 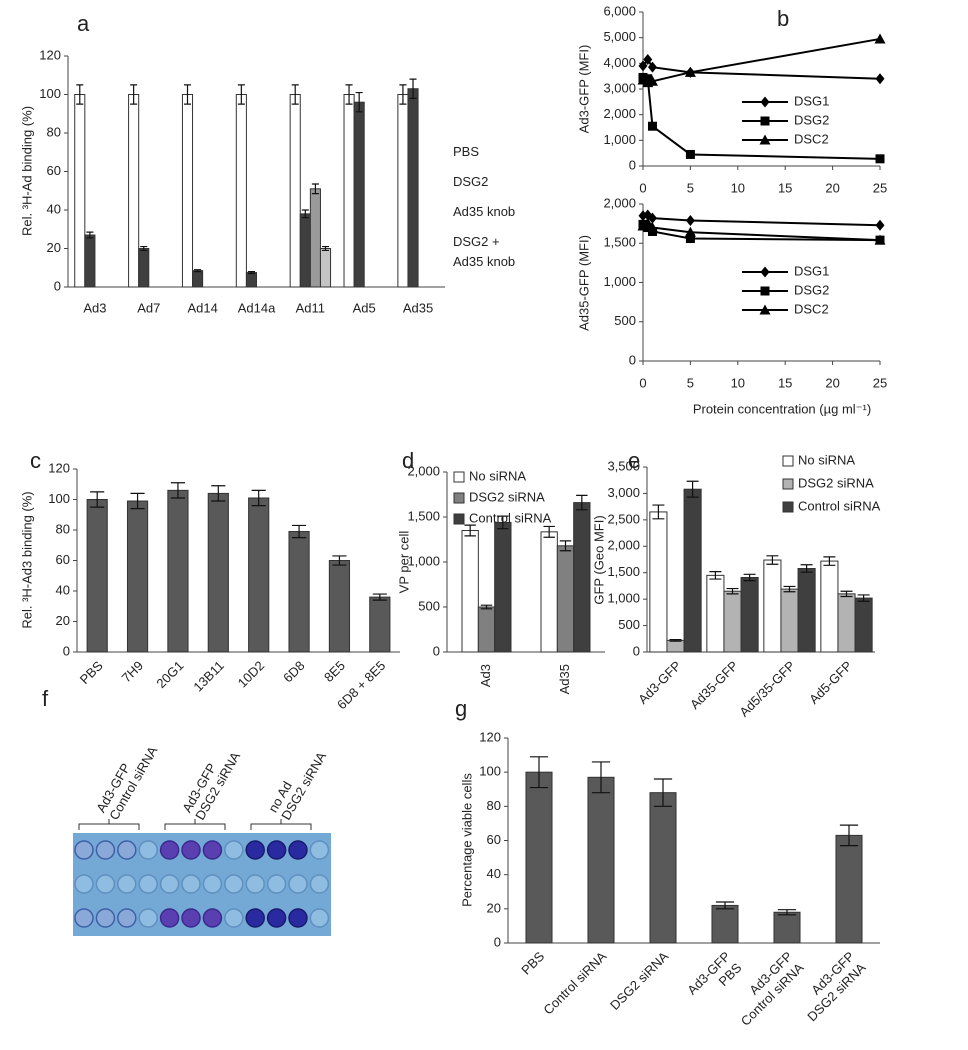 I want to click on y-tick-label: 1,000, so click(x=423, y=560).